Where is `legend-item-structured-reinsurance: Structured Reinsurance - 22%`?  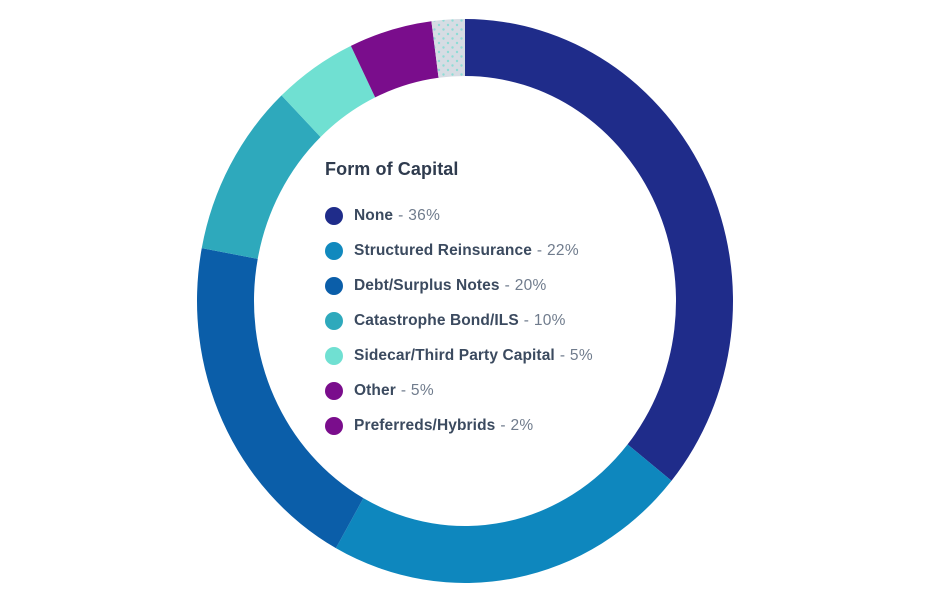
legend-item-structured-reinsurance: Structured Reinsurance - 22% is located at coordinates (475, 251).